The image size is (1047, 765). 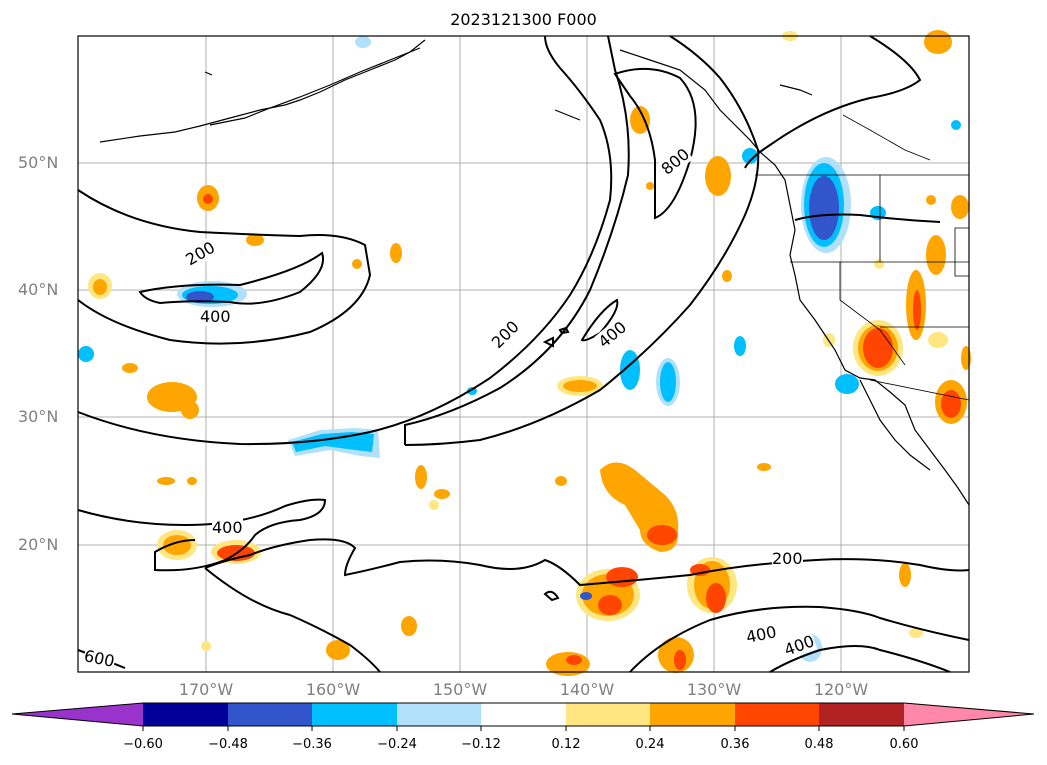 What do you see at coordinates (819, 744) in the screenshot?
I see `colorbar-tick-label: 0.48` at bounding box center [819, 744].